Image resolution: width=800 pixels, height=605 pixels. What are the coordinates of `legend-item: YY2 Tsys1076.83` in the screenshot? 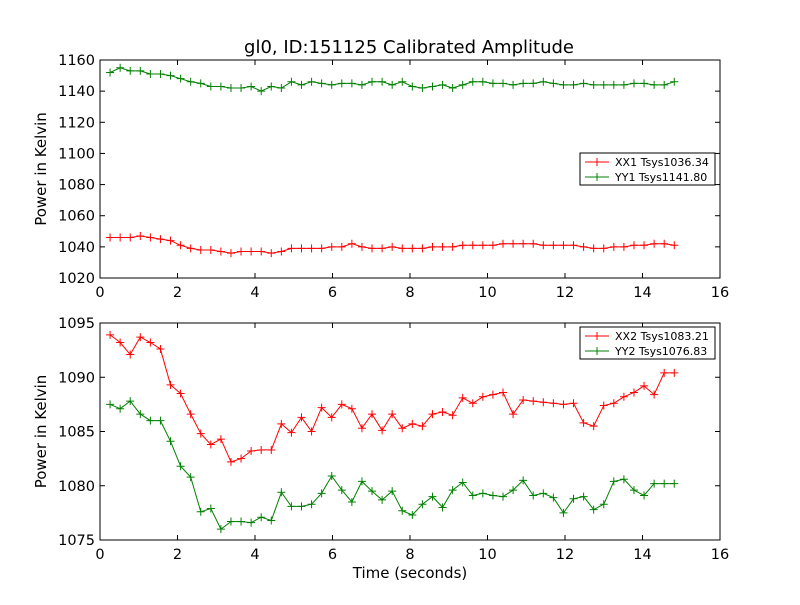 It's located at (646, 351).